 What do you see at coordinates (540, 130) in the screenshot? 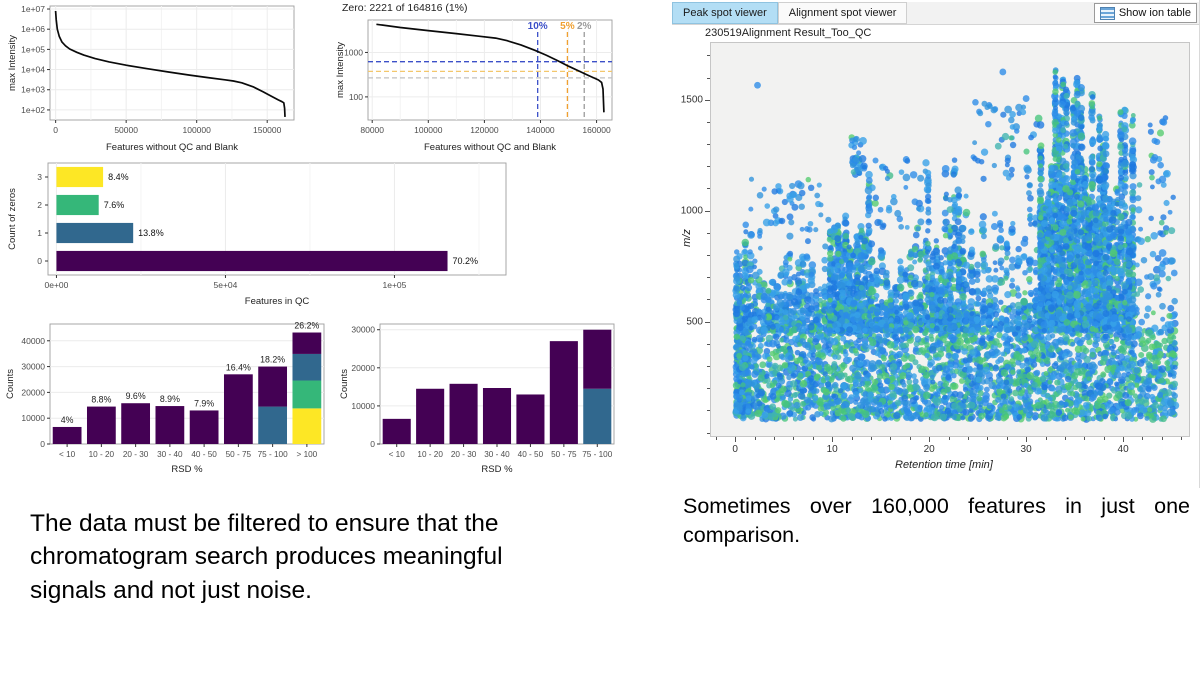
I see `x-tick-label: 140000` at bounding box center [540, 130].